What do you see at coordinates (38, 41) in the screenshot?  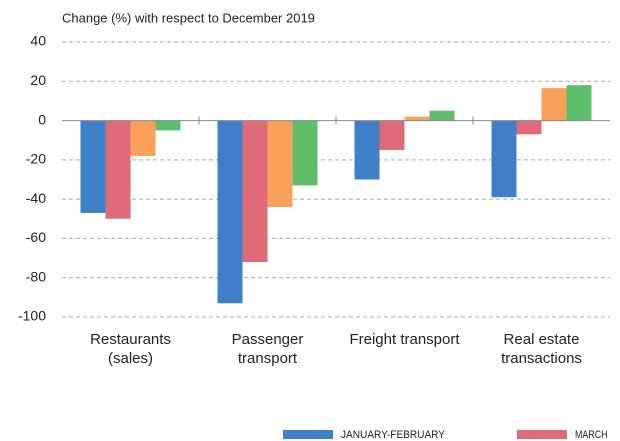 I see `y-tick-label: 40` at bounding box center [38, 41].